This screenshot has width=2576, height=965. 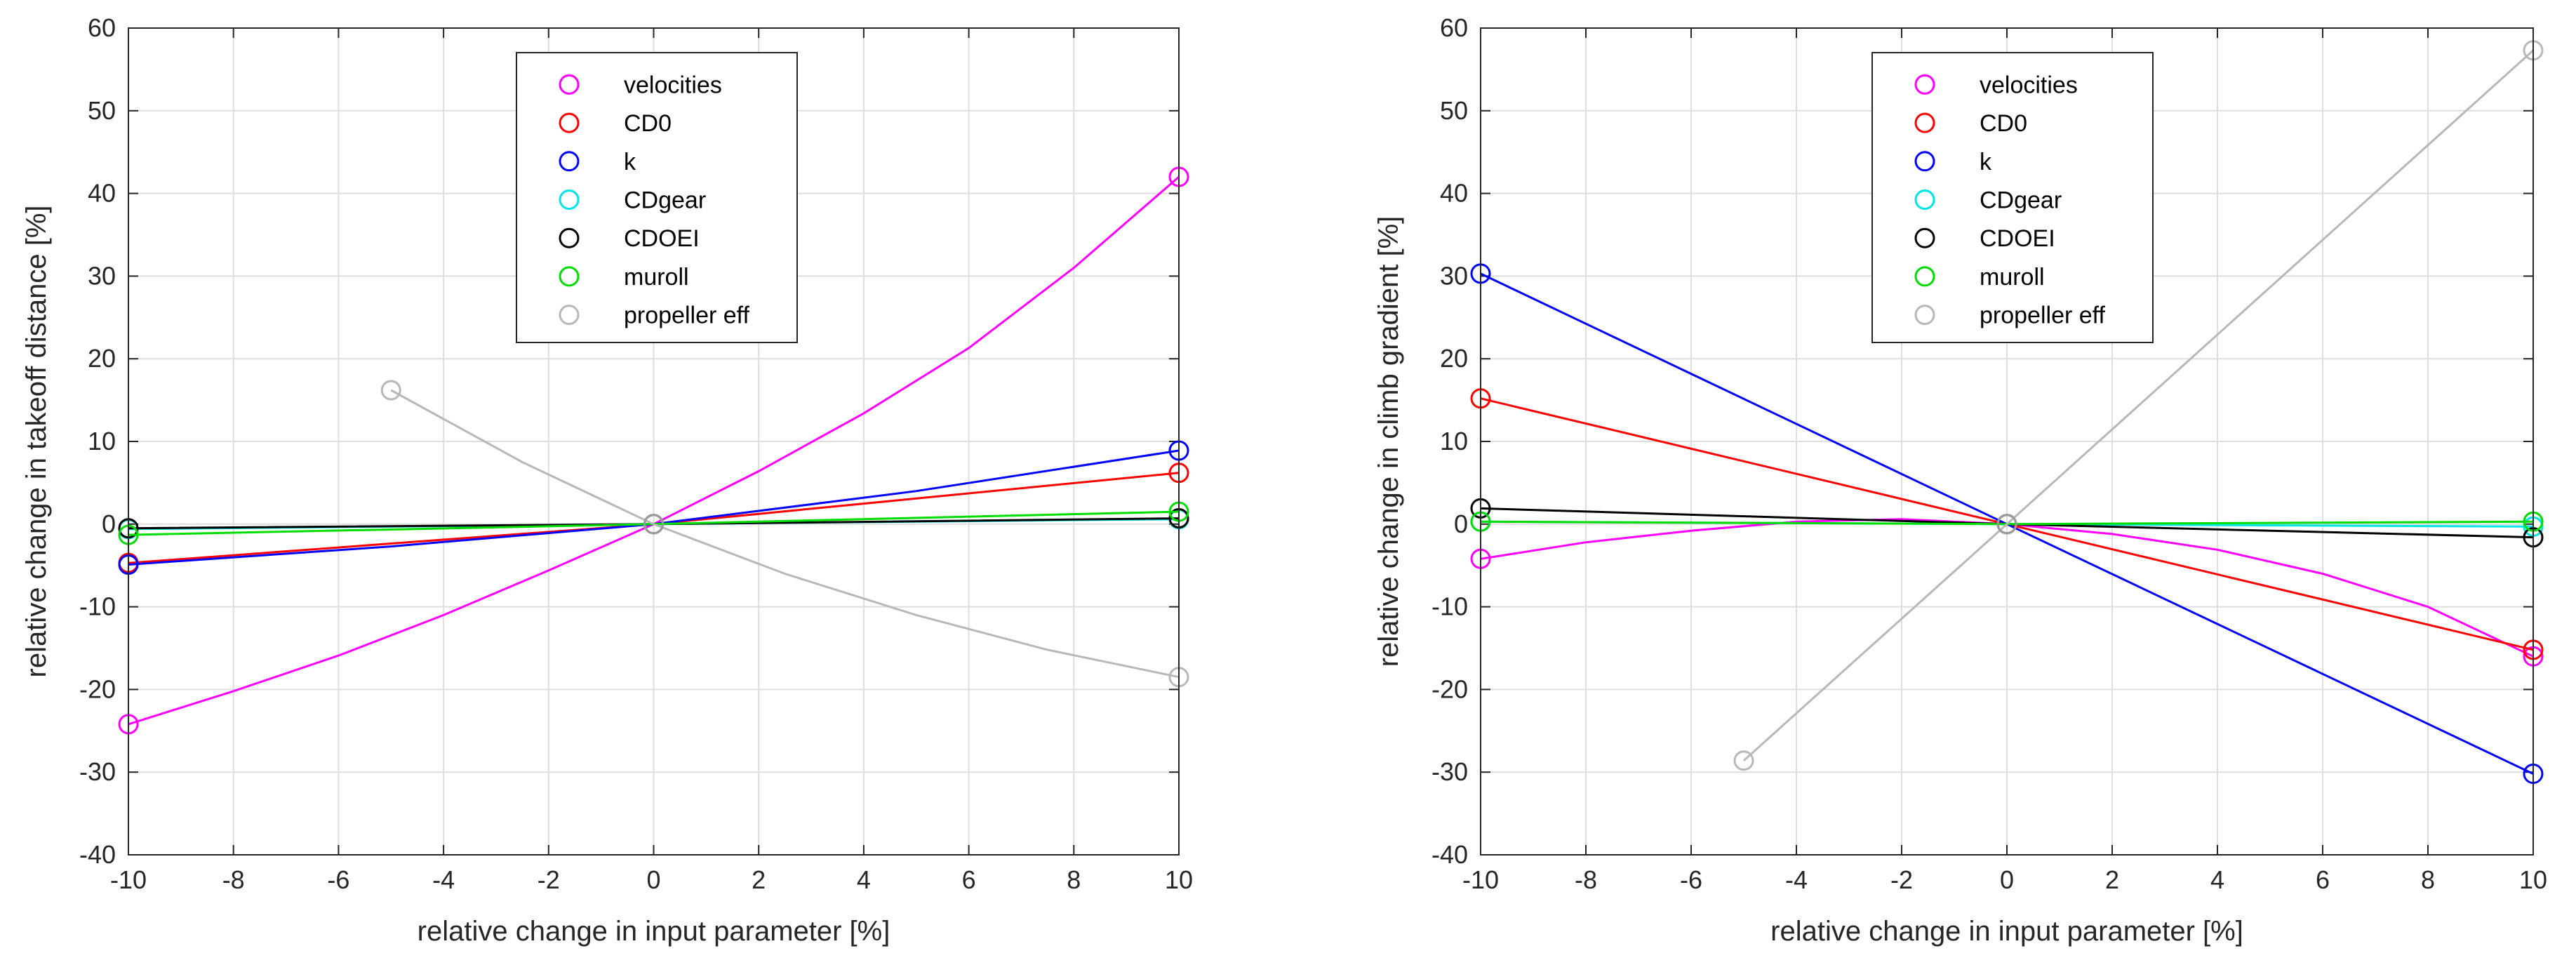 What do you see at coordinates (1389, 441) in the screenshot?
I see `y-axis-label: relative change in climb gradient [%]` at bounding box center [1389, 441].